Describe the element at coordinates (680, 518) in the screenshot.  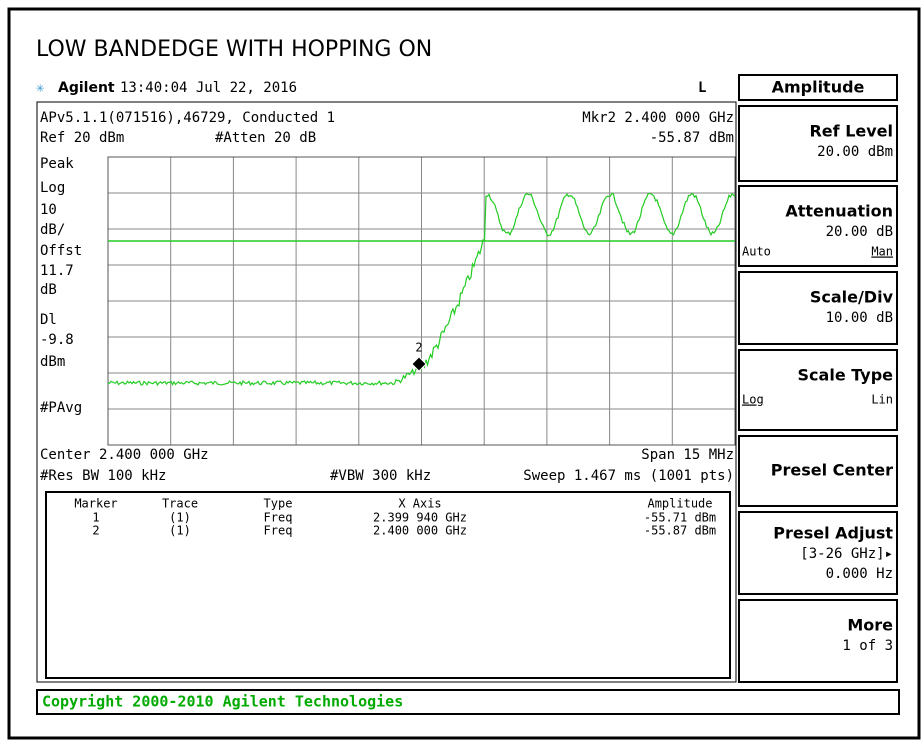
I see `table-cell: -55.71 dBm` at that location.